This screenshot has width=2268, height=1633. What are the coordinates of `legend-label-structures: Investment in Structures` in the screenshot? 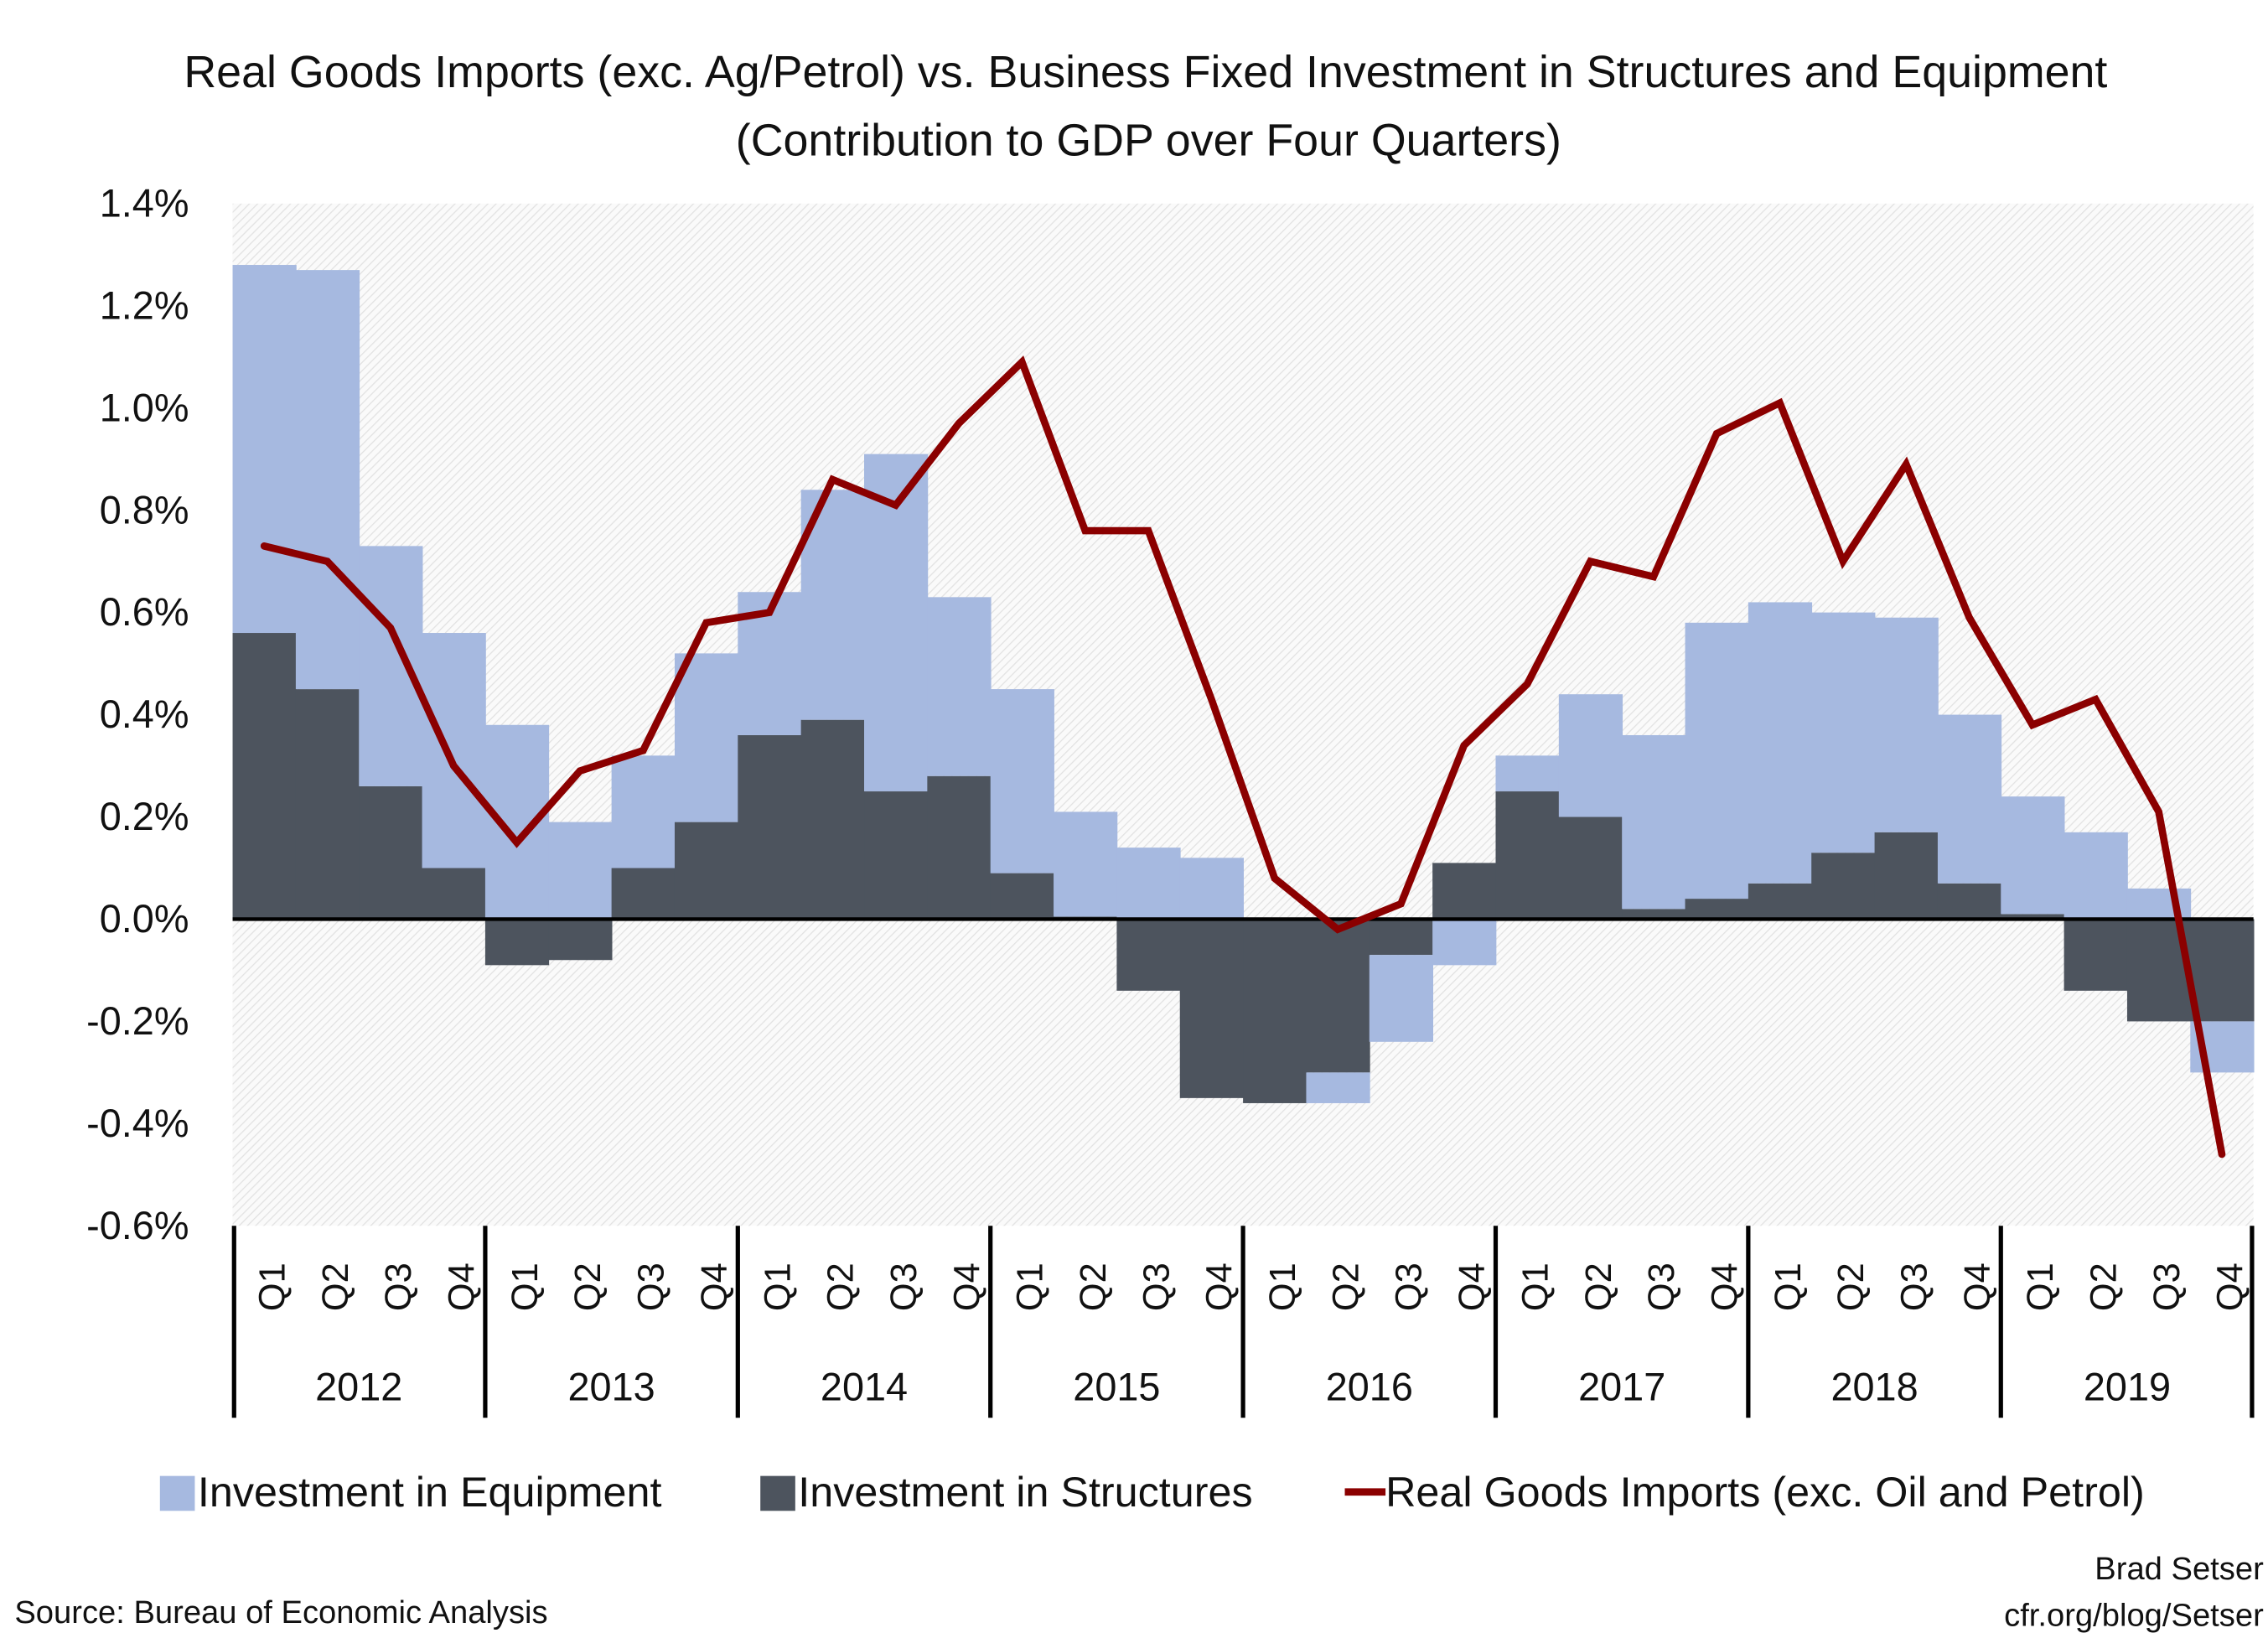 It's located at (1025, 1492).